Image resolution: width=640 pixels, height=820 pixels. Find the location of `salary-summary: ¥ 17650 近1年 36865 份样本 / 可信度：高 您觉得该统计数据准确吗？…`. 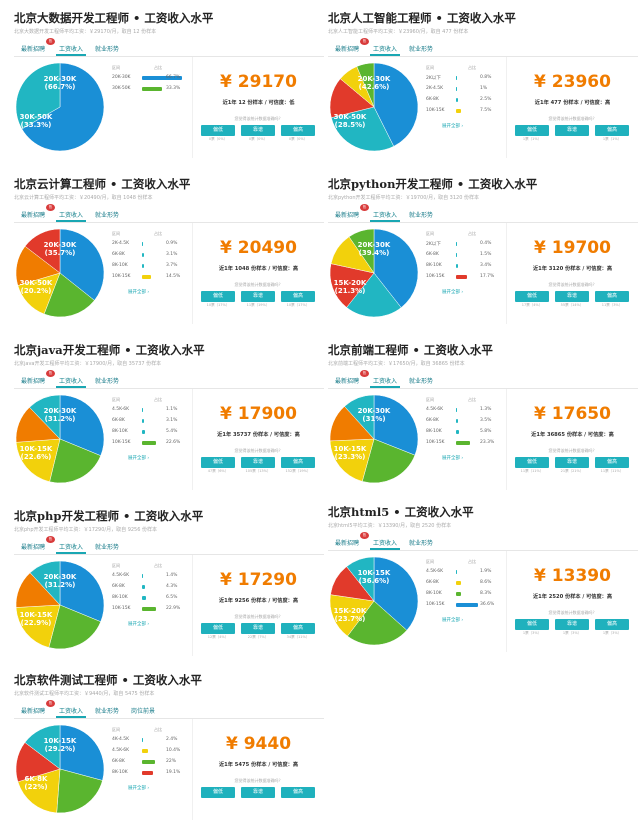

salary-summary: ¥ 17650 近1年 36865 份样本 / 可信度：高 您觉得该统计数据准确吗？… is located at coordinates (572, 439).